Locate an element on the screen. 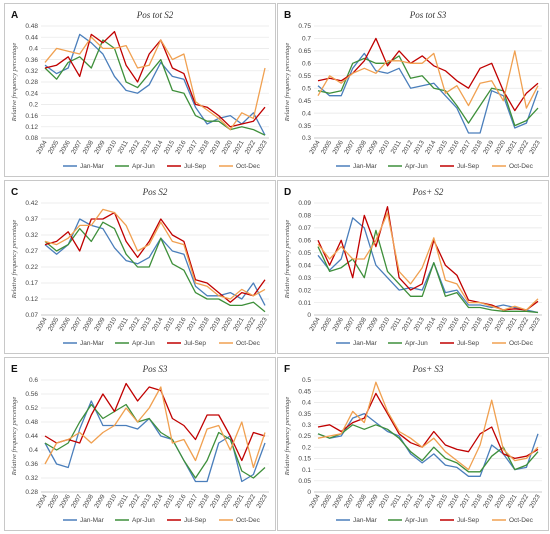 Image resolution: width=550 pixels, height=534 pixels. y-tick-label: 0.1 is located at coordinates (306, 470).